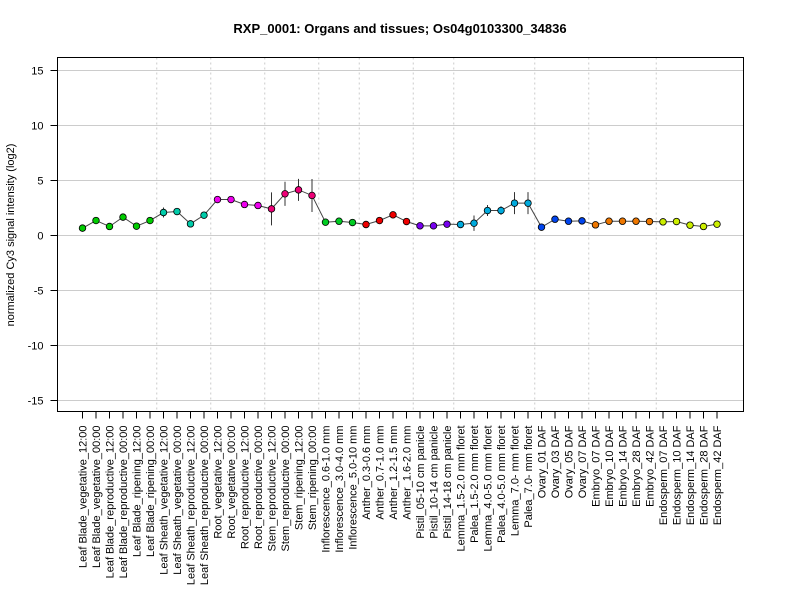 This screenshot has width=800, height=605. What do you see at coordinates (40, 182) in the screenshot?
I see `y-tick-label: 5` at bounding box center [40, 182].